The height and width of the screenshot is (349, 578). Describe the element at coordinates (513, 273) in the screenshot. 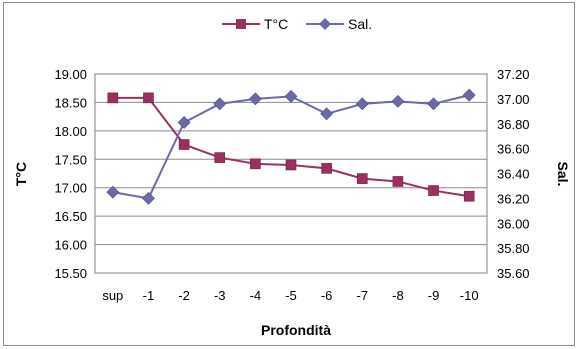

I see `right-tick-label: 35.60` at that location.